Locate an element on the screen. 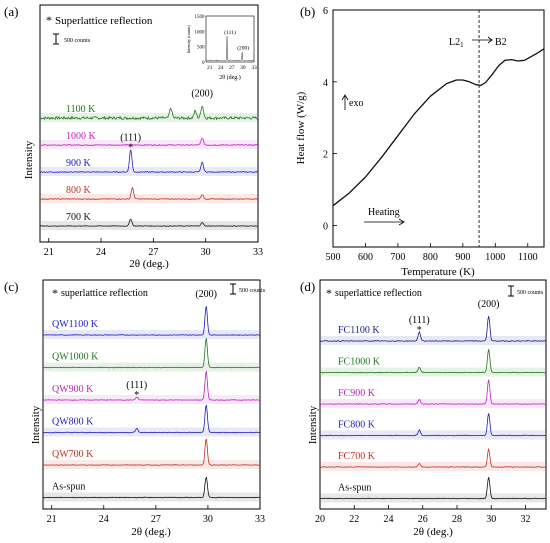  panel-b-x-tick-label-600: 600 is located at coordinates (365, 257).